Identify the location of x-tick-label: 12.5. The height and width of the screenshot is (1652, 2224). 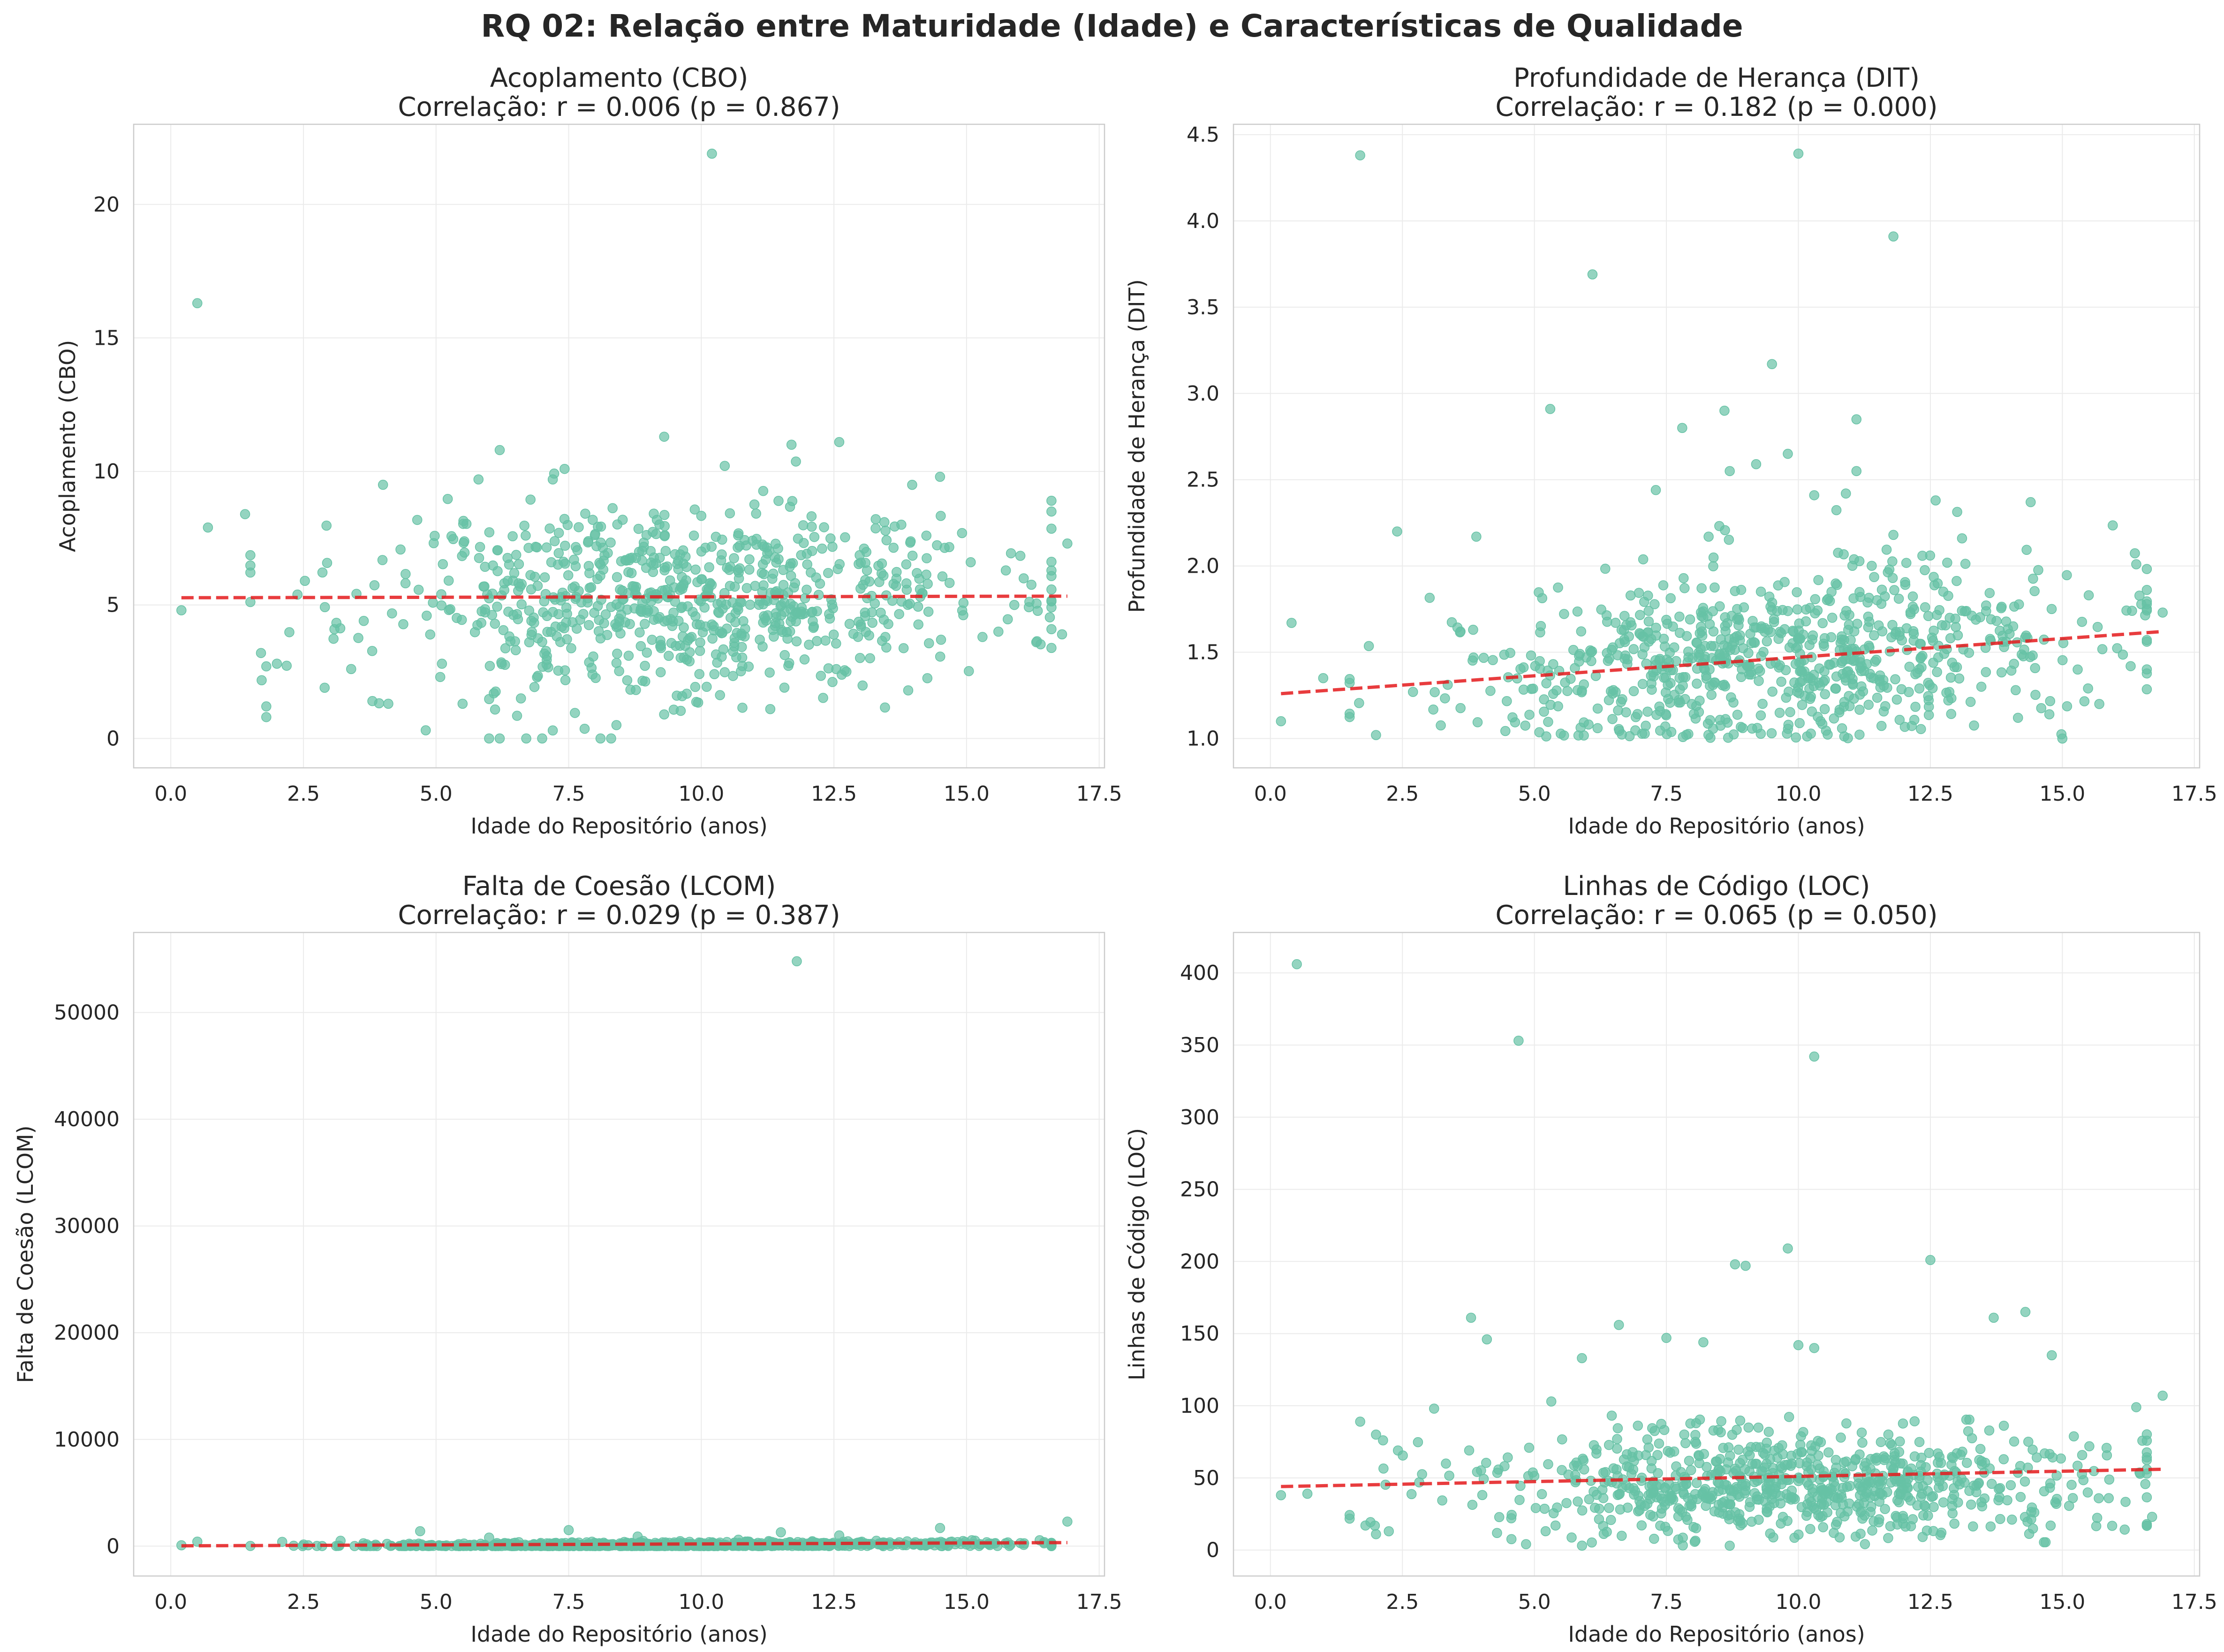
(1930, 794).